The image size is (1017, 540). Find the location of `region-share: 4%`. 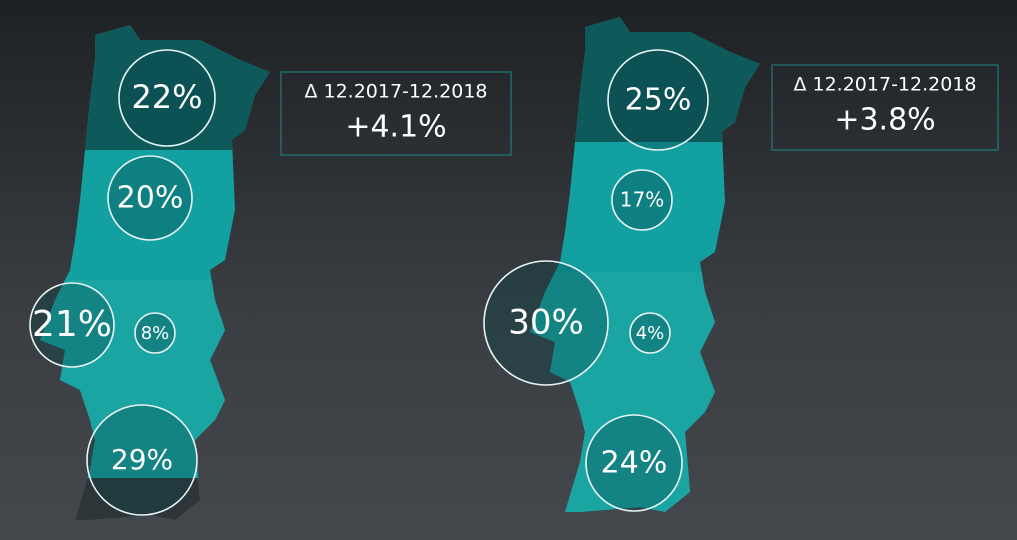

region-share: 4% is located at coordinates (650, 333).